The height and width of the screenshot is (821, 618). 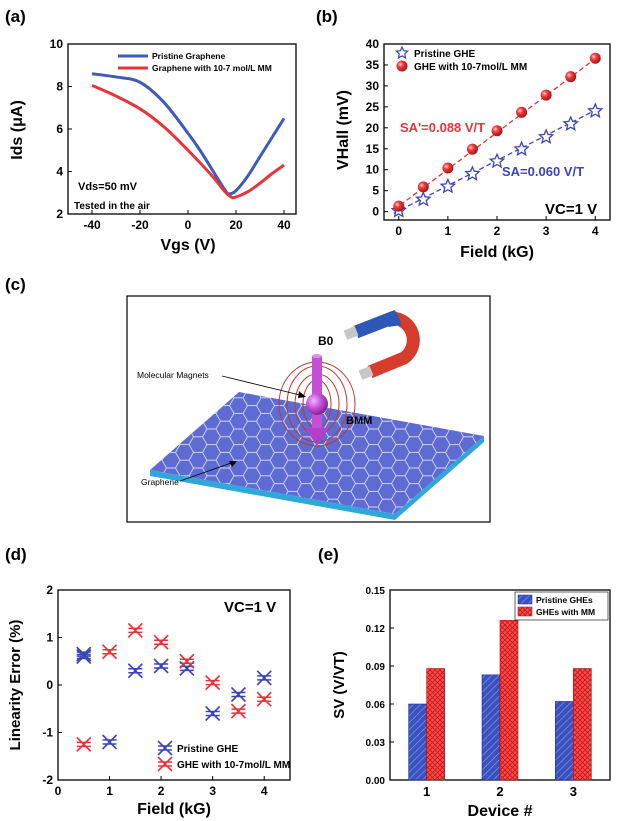 What do you see at coordinates (15, 685) in the screenshot?
I see `chart-d-ylabel: Linearity Error (%)` at bounding box center [15, 685].